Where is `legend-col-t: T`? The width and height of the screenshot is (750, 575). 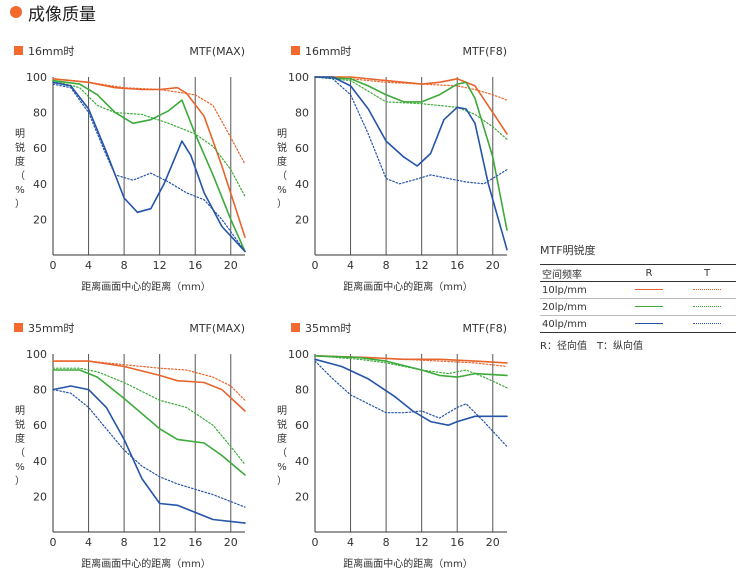 legend-col-t: T is located at coordinates (707, 273).